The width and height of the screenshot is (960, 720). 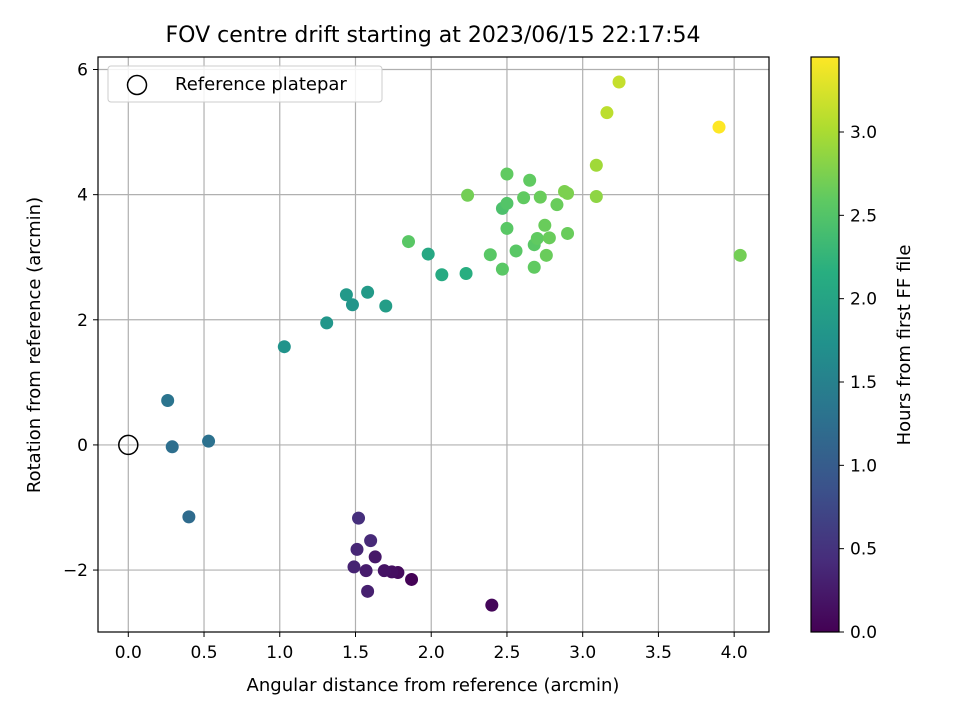 What do you see at coordinates (904, 345) in the screenshot?
I see `colorbar-label: Hours from first FF file` at bounding box center [904, 345].